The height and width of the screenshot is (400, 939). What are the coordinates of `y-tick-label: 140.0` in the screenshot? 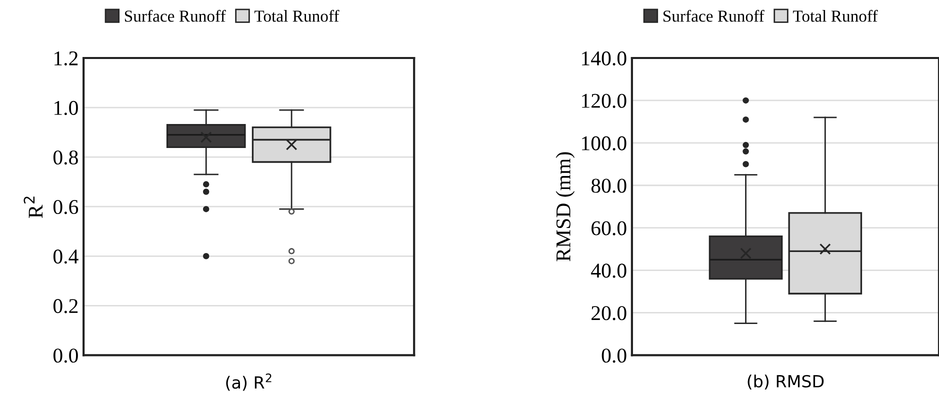 It's located at (604, 58).